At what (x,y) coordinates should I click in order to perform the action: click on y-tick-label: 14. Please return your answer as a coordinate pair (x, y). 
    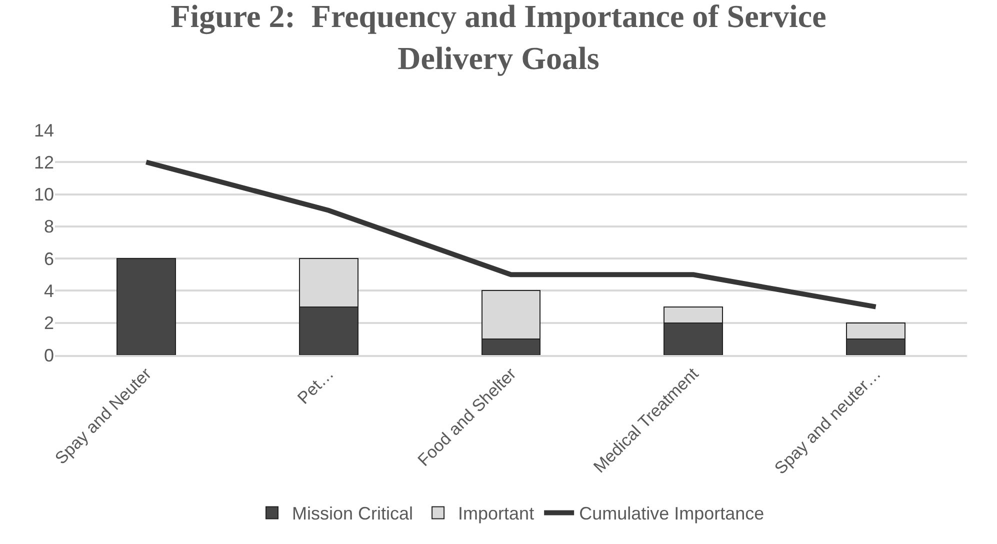
    Looking at the image, I should click on (44, 130).